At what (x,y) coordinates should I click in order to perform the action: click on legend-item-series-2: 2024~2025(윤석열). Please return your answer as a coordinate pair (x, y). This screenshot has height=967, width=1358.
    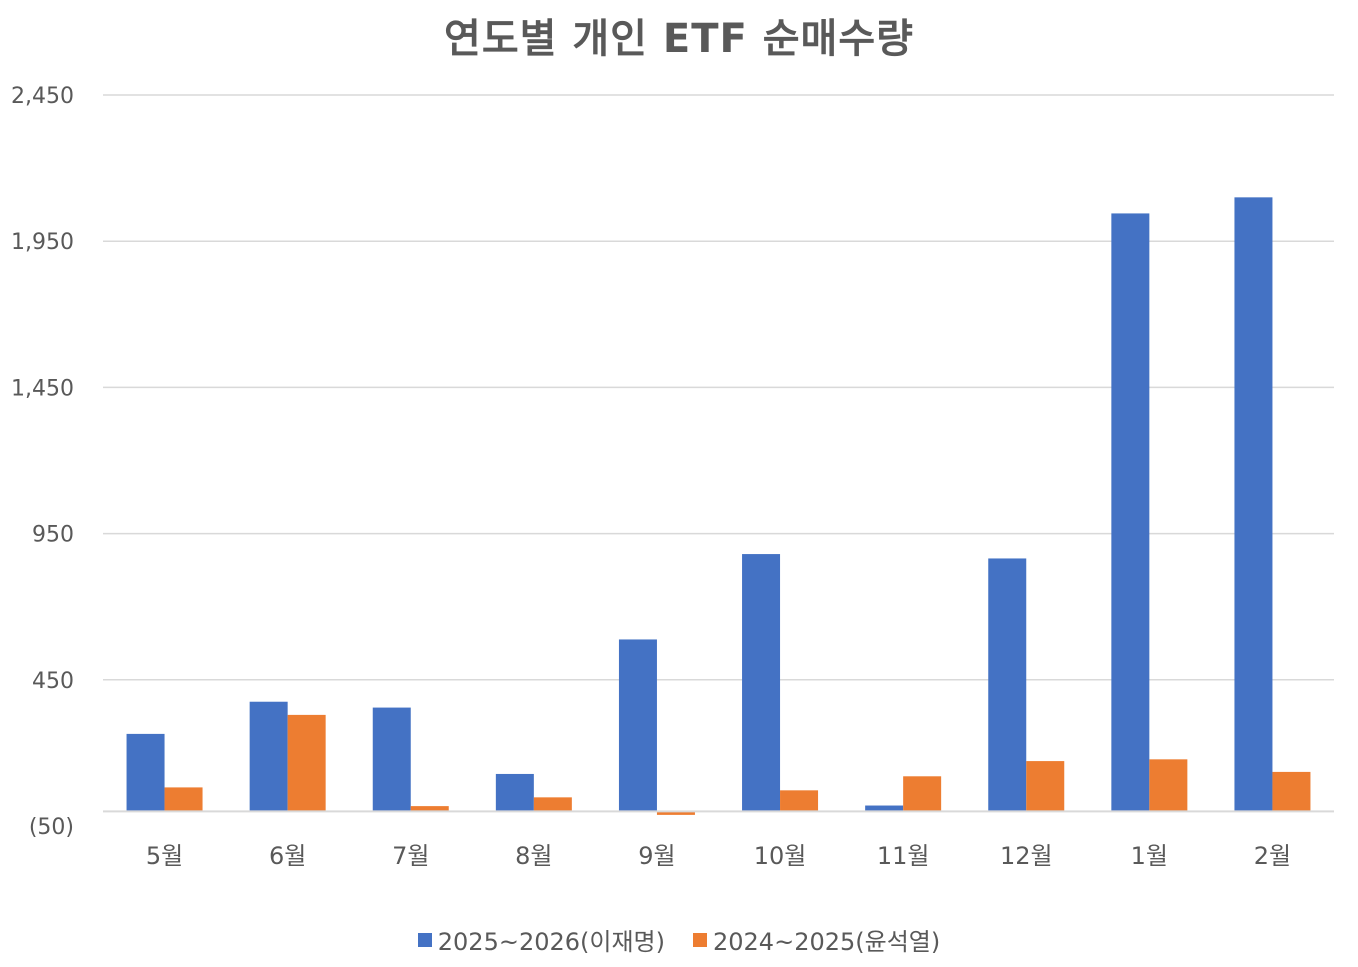
    Looking at the image, I should click on (816, 939).